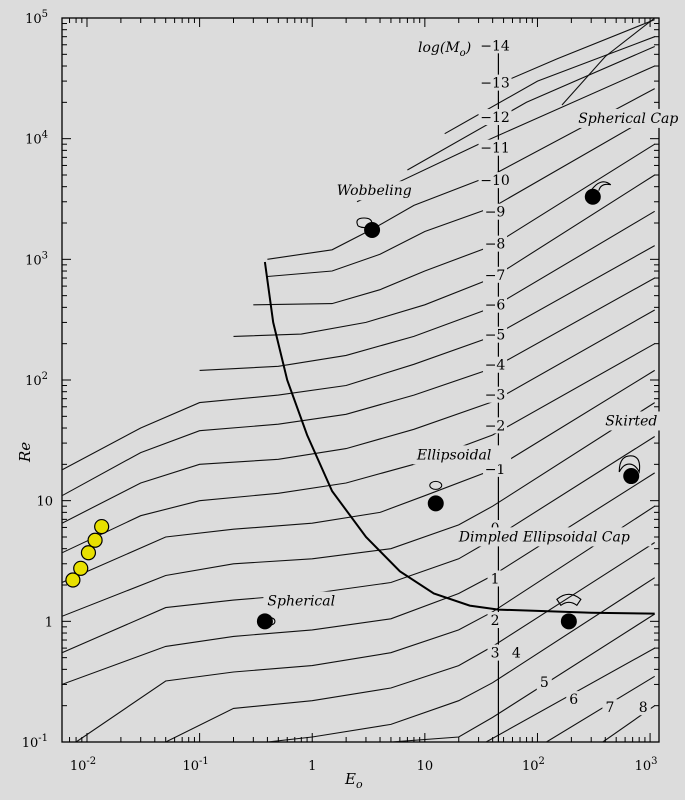 This screenshot has height=800, width=685. Describe the element at coordinates (461, 195) in the screenshot. I see `morton-line--8` at that location.